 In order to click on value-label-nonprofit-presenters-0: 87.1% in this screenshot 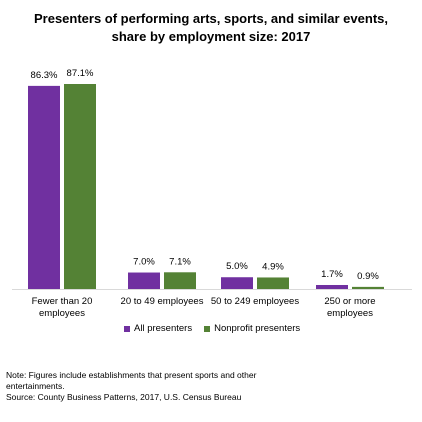, I will do `click(80, 73)`.